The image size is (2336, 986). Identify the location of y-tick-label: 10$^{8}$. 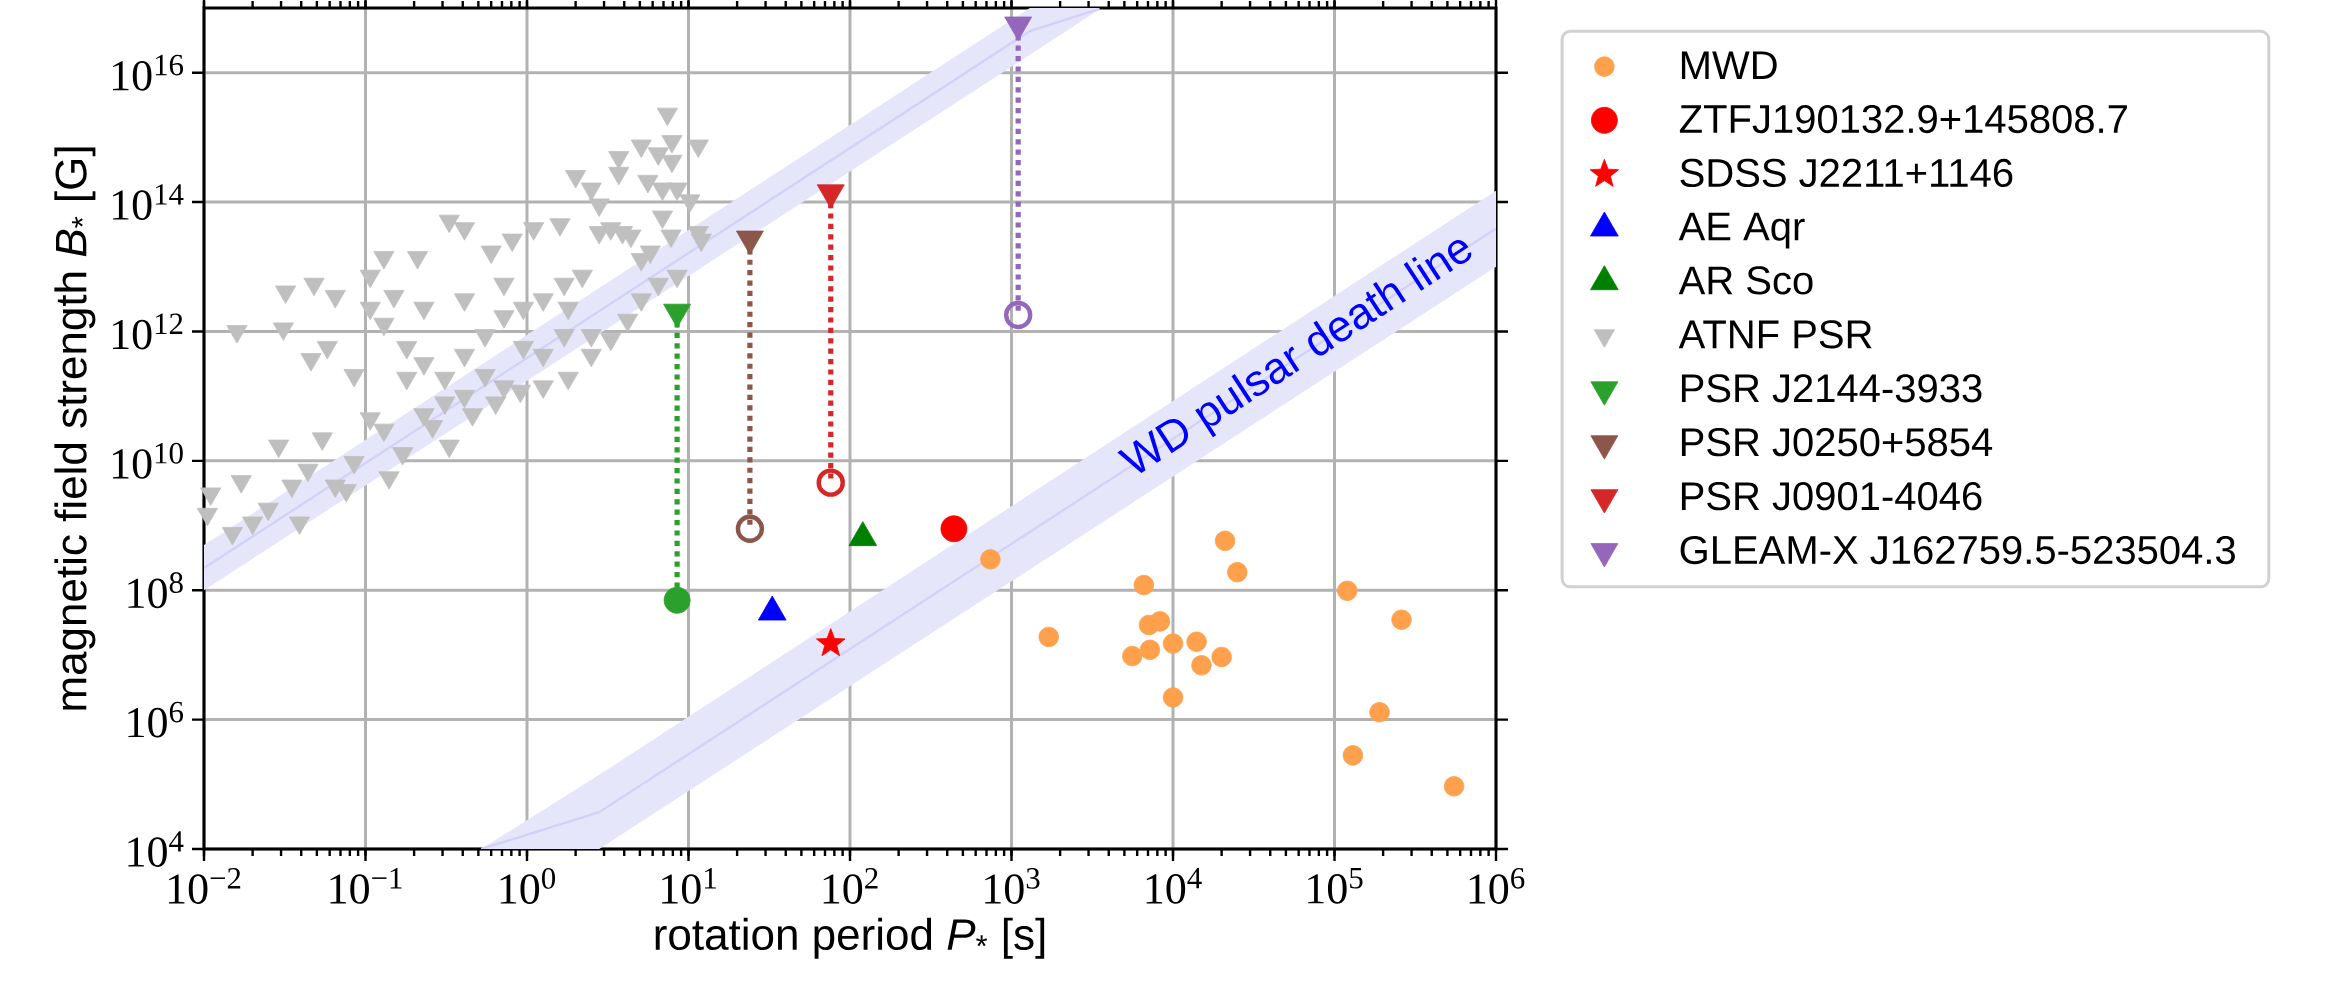
(155, 590).